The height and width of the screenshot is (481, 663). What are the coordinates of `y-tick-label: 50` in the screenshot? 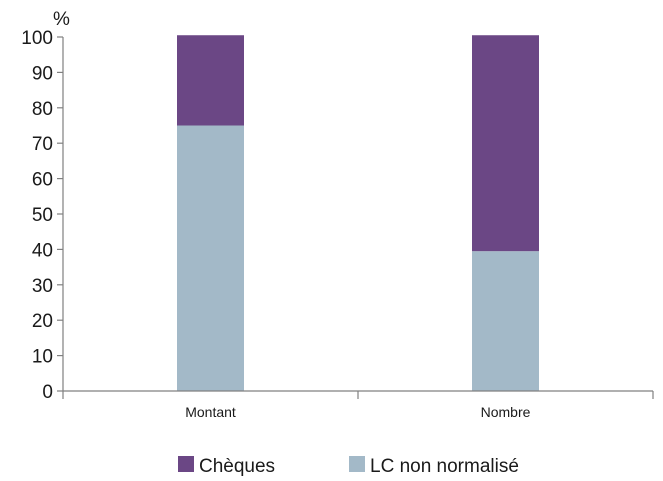 It's located at (42, 215).